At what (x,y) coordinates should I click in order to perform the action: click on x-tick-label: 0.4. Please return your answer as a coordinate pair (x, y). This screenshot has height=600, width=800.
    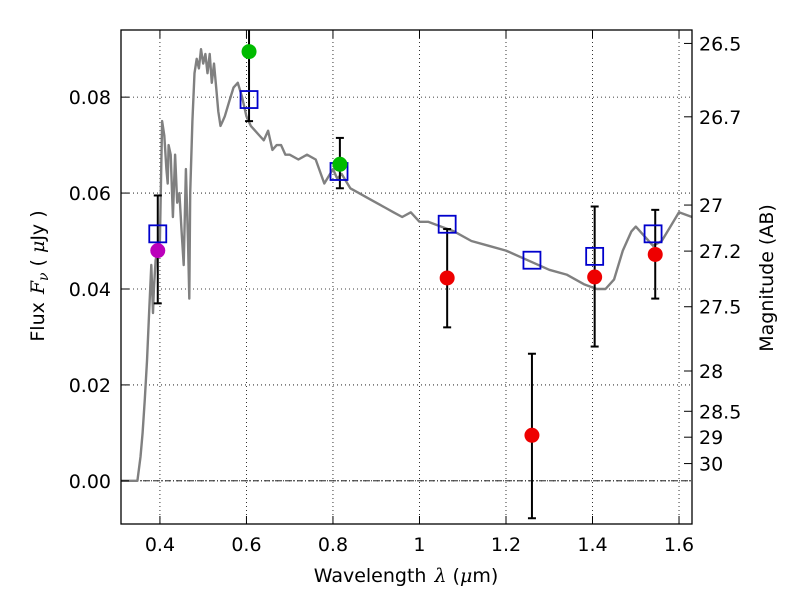
    Looking at the image, I should click on (160, 545).